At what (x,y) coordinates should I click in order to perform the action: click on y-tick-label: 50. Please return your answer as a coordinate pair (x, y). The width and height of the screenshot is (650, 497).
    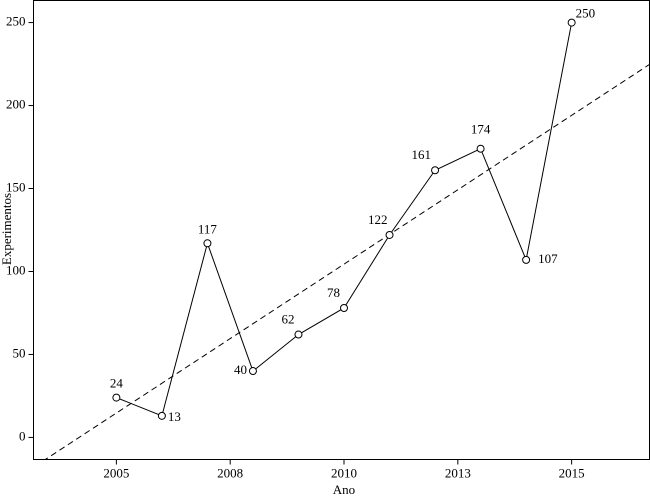
    Looking at the image, I should click on (19, 352).